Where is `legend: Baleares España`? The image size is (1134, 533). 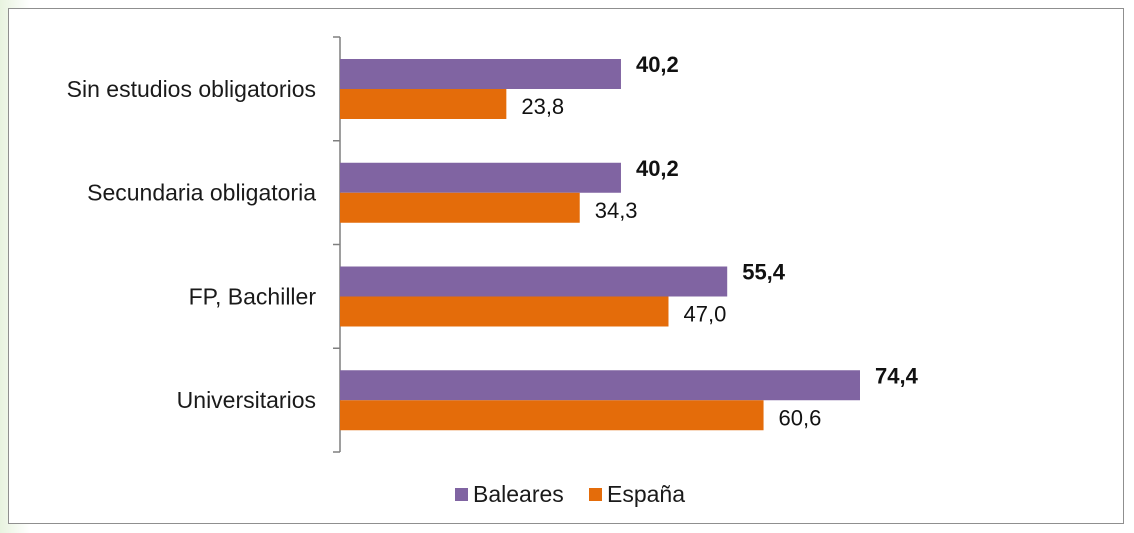 legend: Baleares España is located at coordinates (570, 494).